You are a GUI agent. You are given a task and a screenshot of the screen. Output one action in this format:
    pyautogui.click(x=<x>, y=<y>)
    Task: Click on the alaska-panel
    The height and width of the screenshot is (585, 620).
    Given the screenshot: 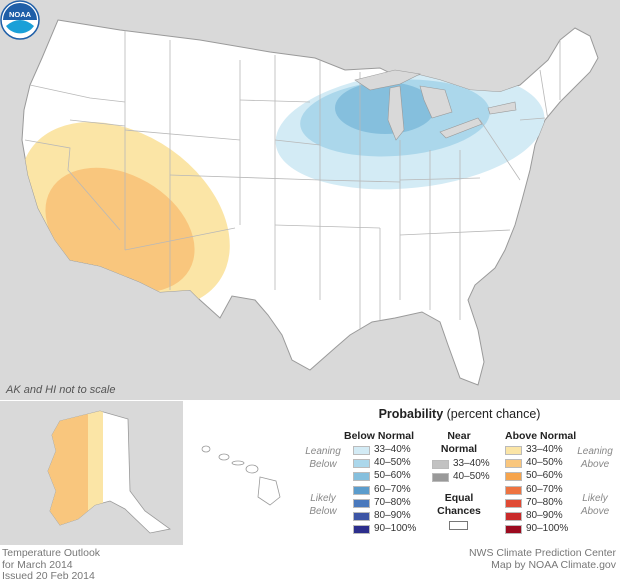 What is the action you would take?
    pyautogui.click(x=91, y=473)
    